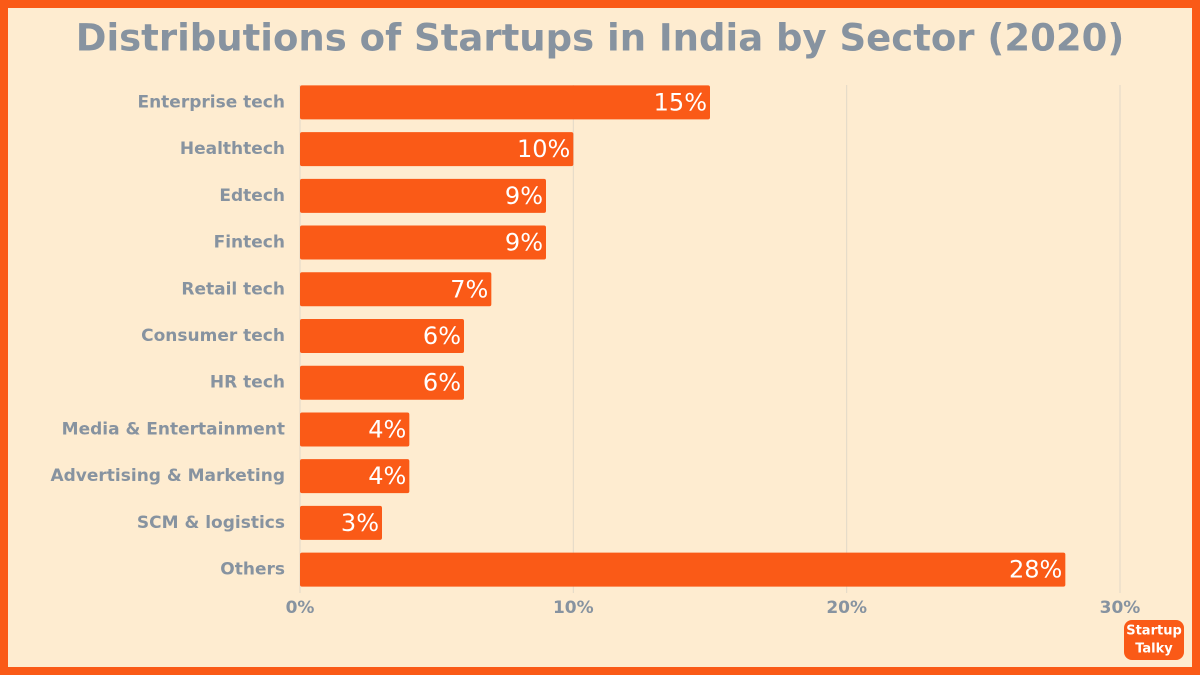  What do you see at coordinates (252, 570) in the screenshot?
I see `y-tick-label: Others` at bounding box center [252, 570].